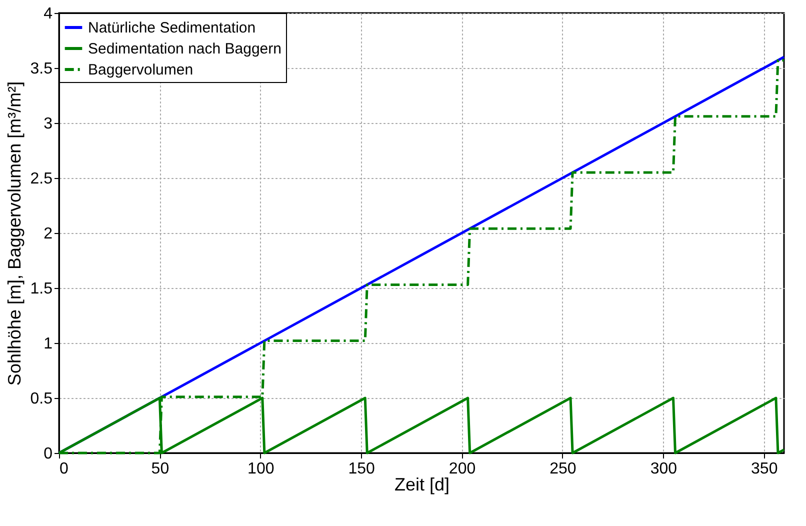  What do you see at coordinates (48, 124) in the screenshot?
I see `y-tick-label: 3` at bounding box center [48, 124].